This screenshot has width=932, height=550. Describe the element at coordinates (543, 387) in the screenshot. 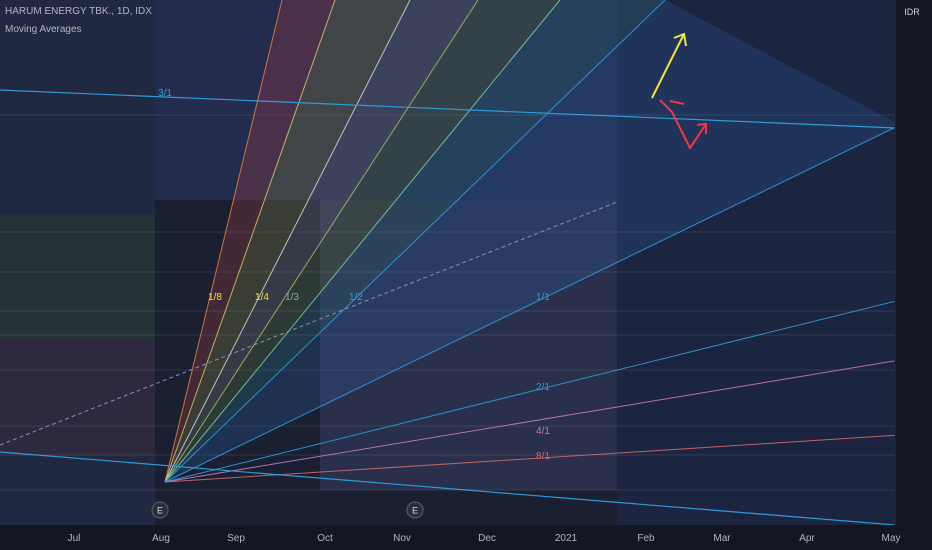

I see `fan-label: 2/1` at that location.